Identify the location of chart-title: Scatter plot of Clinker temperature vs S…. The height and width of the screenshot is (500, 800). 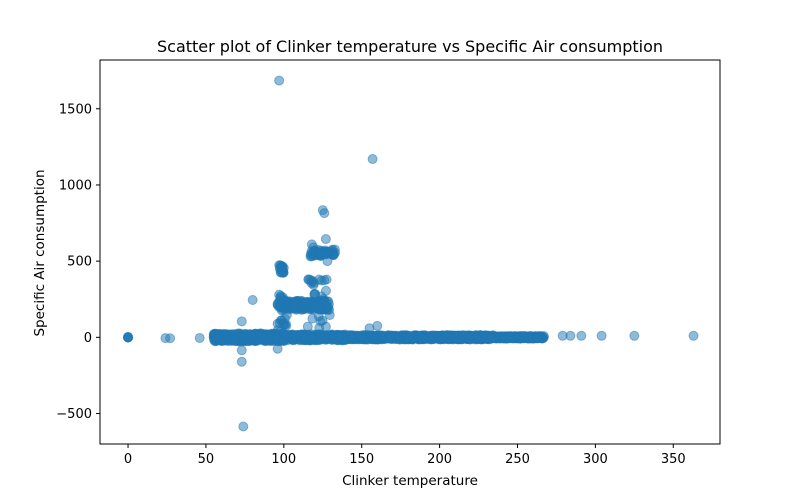
(410, 46).